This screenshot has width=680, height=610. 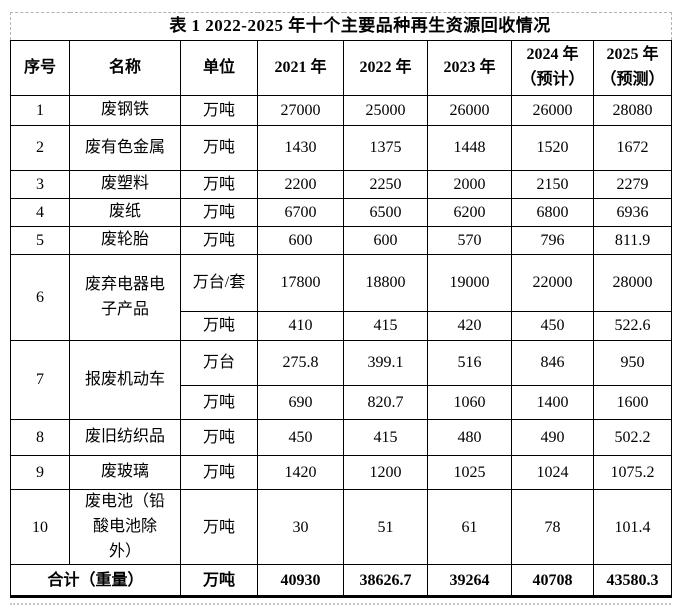 I want to click on table-row: 7 报废机动车 万台 275.8 399.1 516 846 950, so click(x=341, y=380).